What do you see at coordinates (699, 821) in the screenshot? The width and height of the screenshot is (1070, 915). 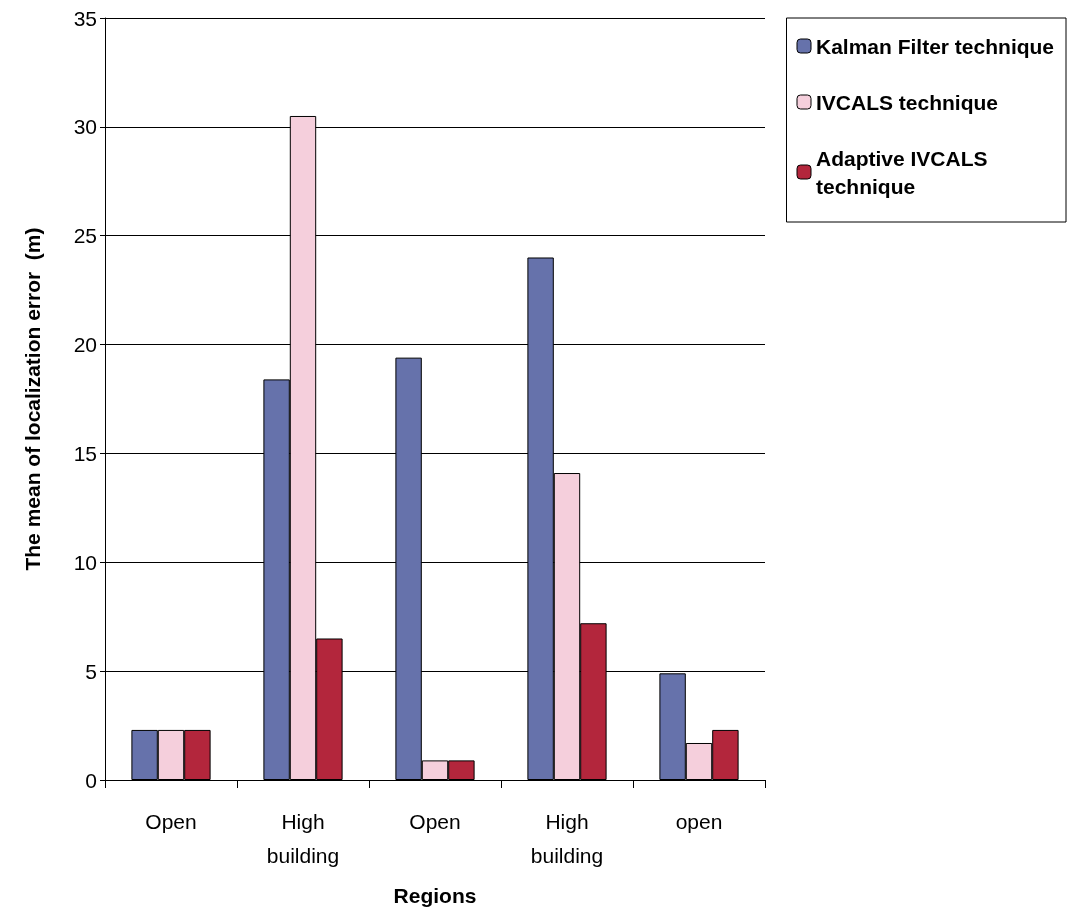 I see `x-tick-label: open` at bounding box center [699, 821].